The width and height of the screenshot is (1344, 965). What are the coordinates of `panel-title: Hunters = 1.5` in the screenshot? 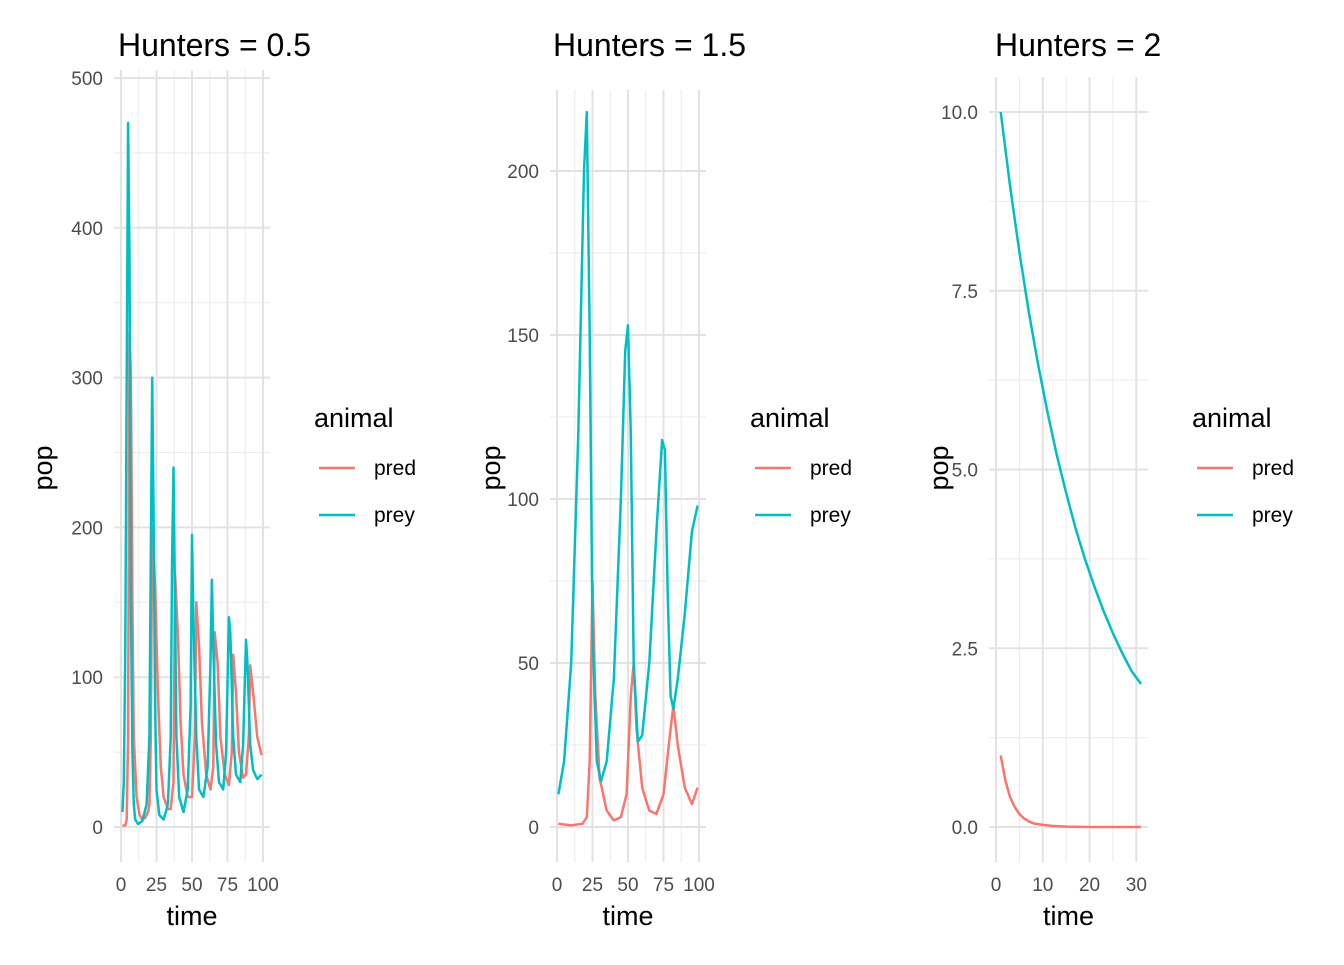 It's located at (649, 45).